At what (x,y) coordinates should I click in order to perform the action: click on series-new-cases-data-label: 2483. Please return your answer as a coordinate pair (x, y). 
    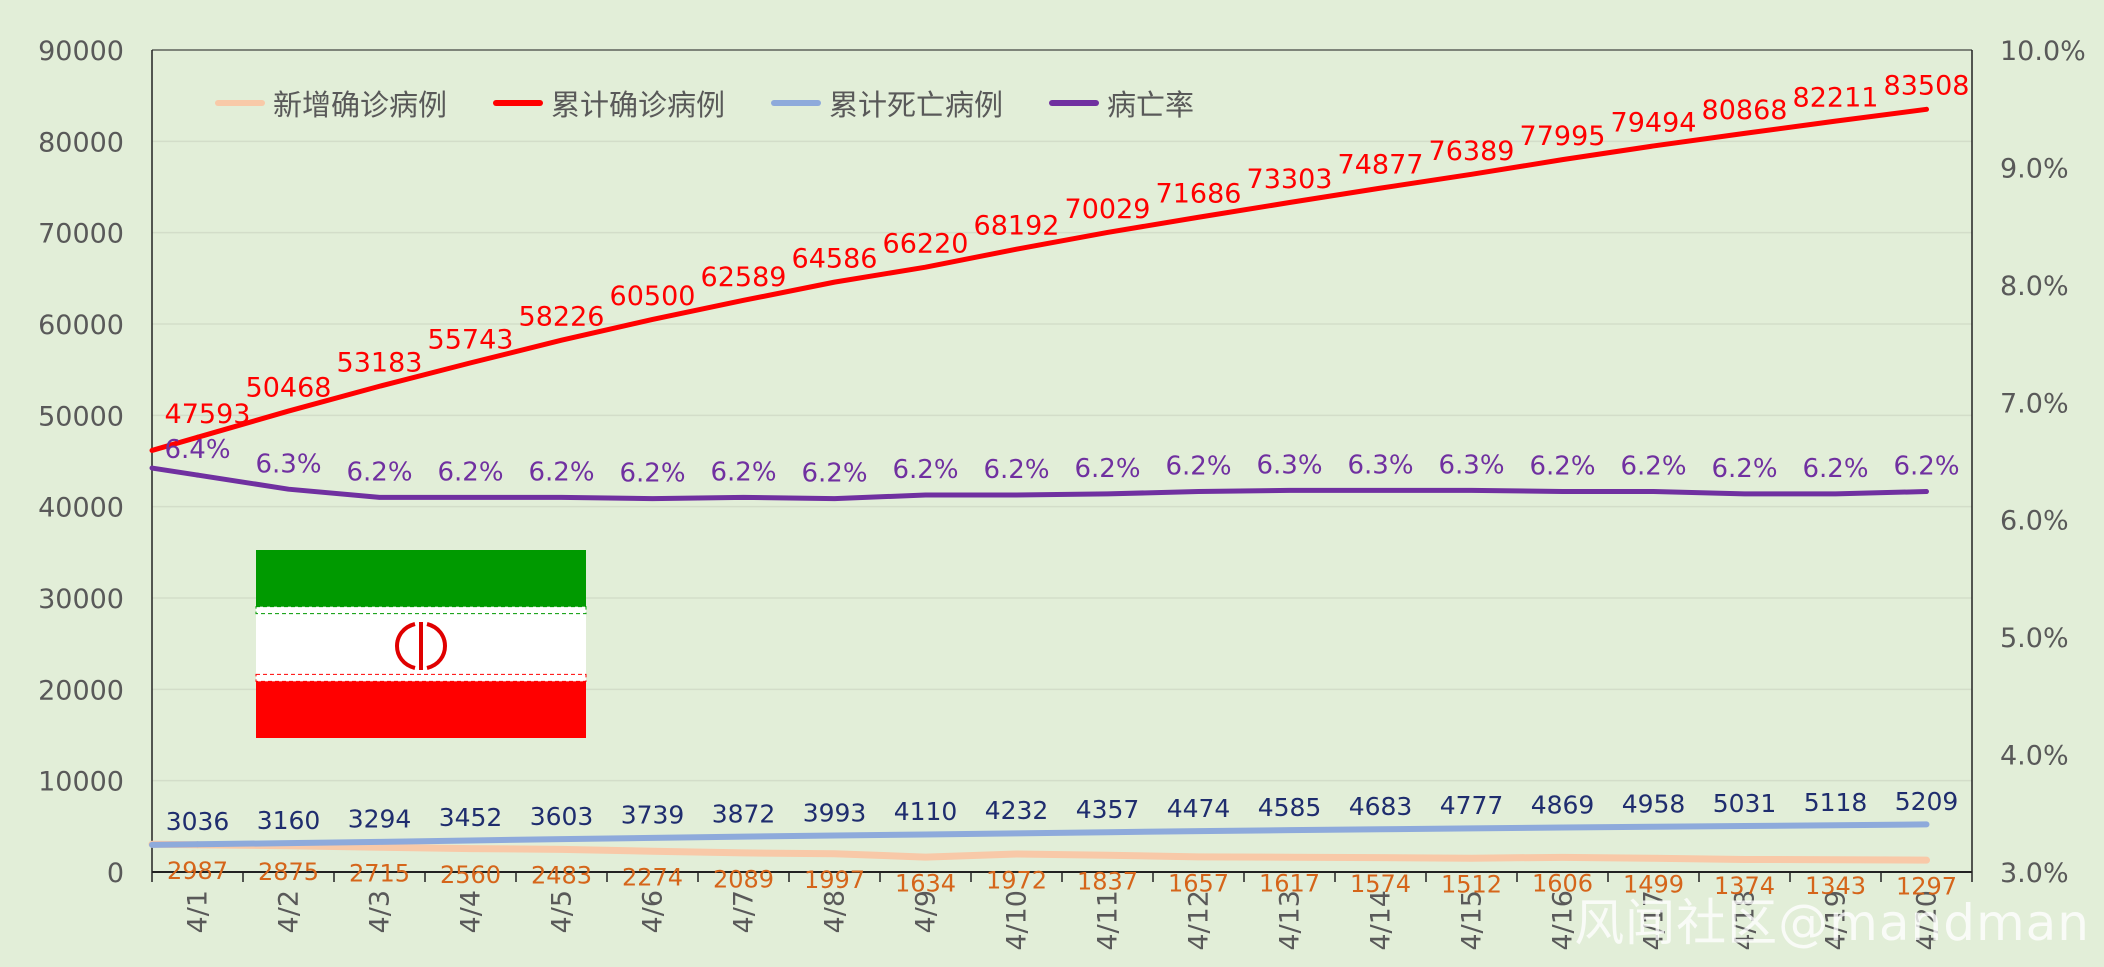
    Looking at the image, I should click on (561, 876).